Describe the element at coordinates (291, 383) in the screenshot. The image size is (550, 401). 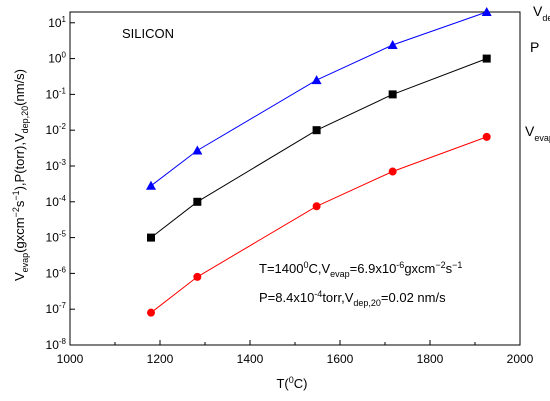
I see `x-axis-title: T(0C)` at that location.